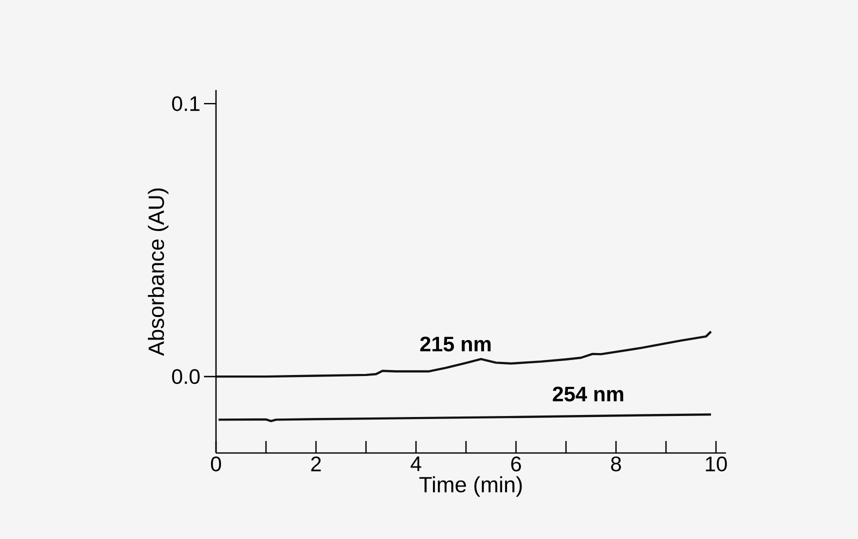  I want to click on series-label: 254 nm, so click(588, 394).